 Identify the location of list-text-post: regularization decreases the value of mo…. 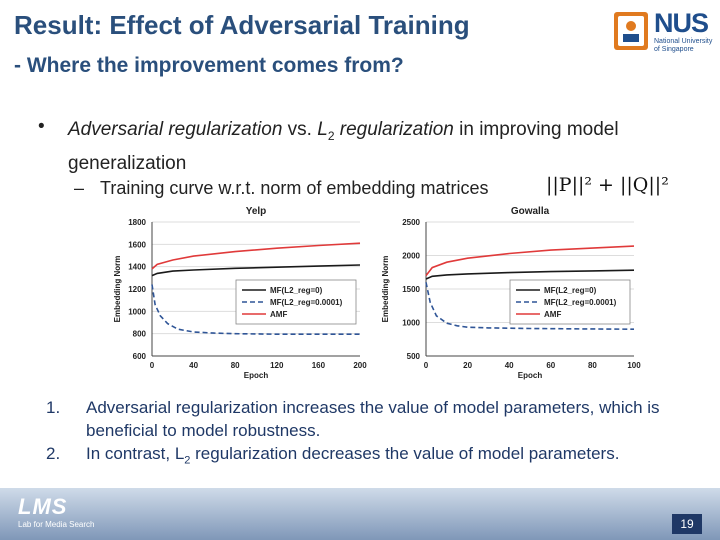
(405, 453).